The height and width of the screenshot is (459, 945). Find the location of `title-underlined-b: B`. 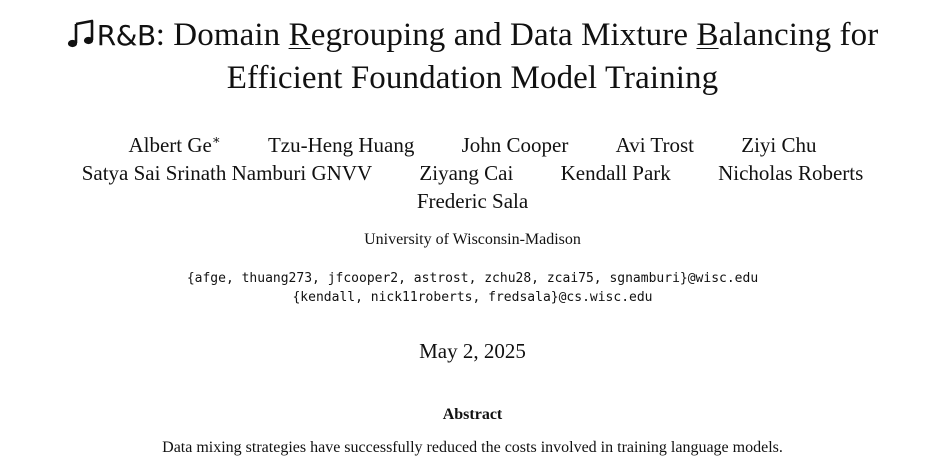

title-underlined-b: B is located at coordinates (707, 35).